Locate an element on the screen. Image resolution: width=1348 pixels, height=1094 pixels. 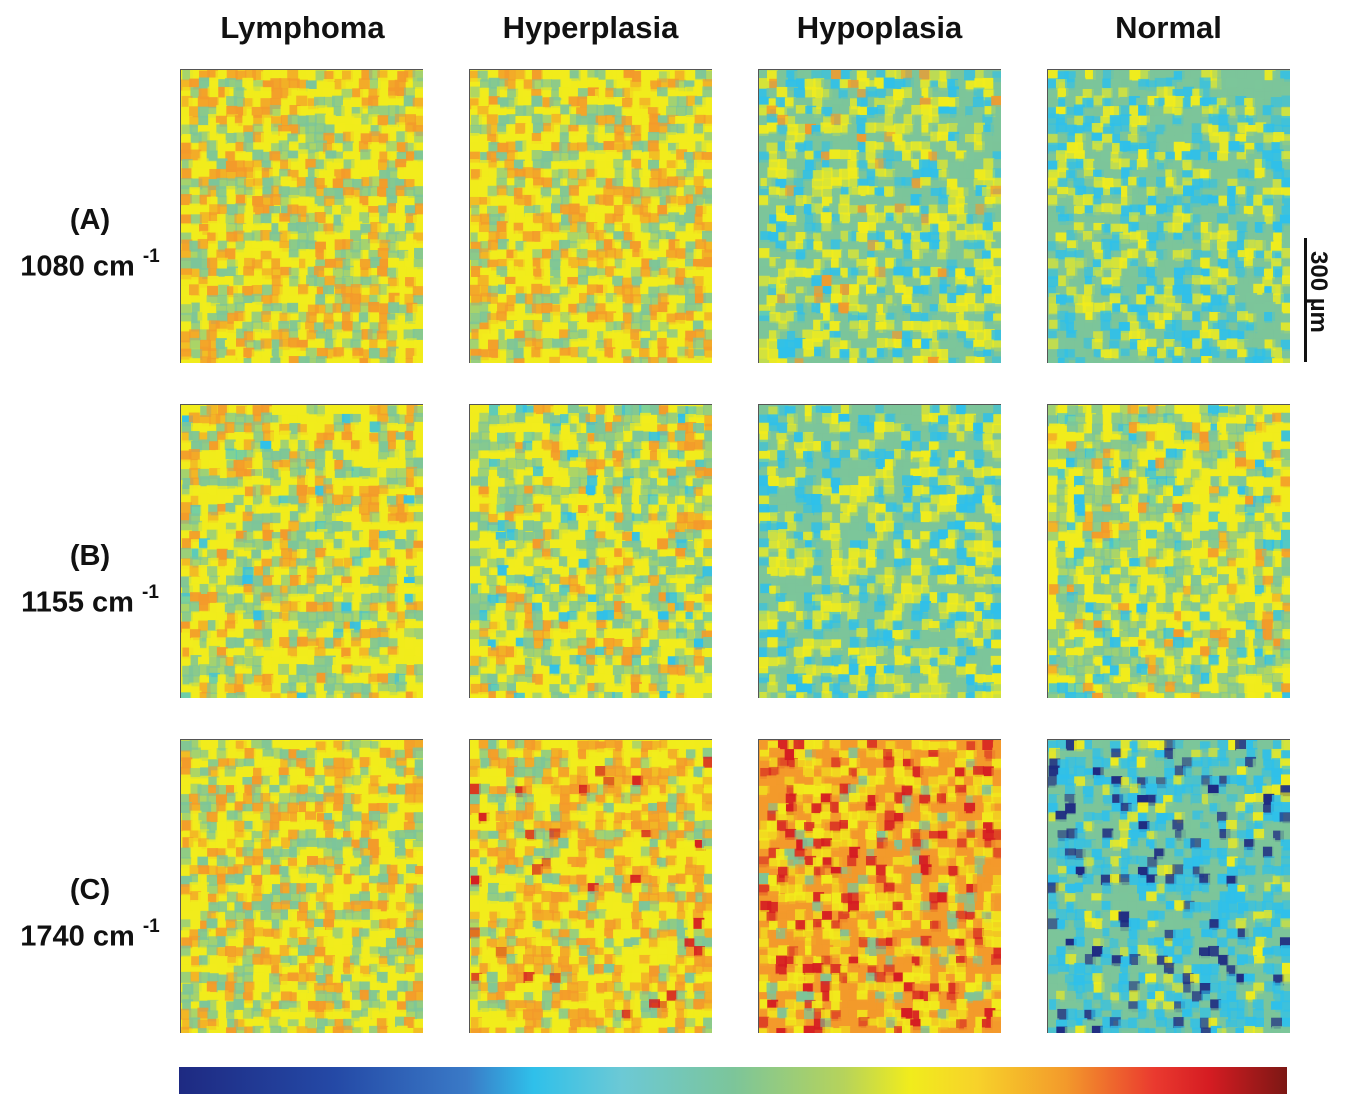
row-letter: (B) is located at coordinates (90, 556).